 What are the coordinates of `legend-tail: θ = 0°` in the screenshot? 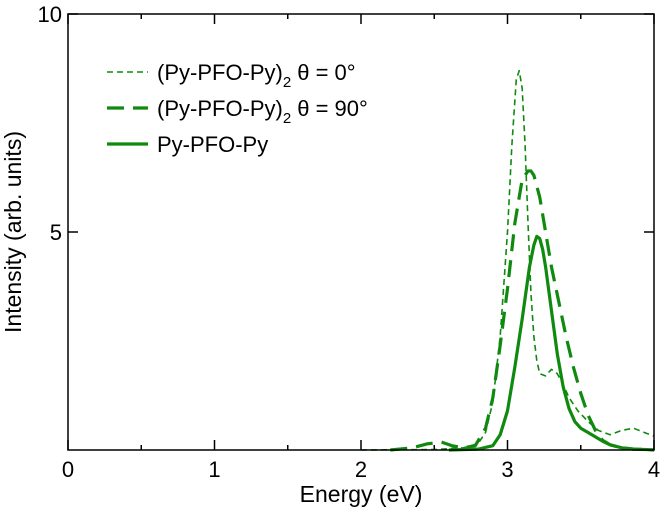 It's located at (326, 72).